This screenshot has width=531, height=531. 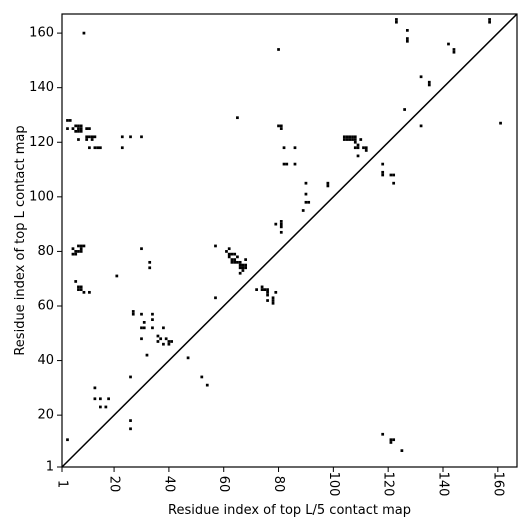 I want to click on y-tick-label: 120, so click(x=41, y=142).